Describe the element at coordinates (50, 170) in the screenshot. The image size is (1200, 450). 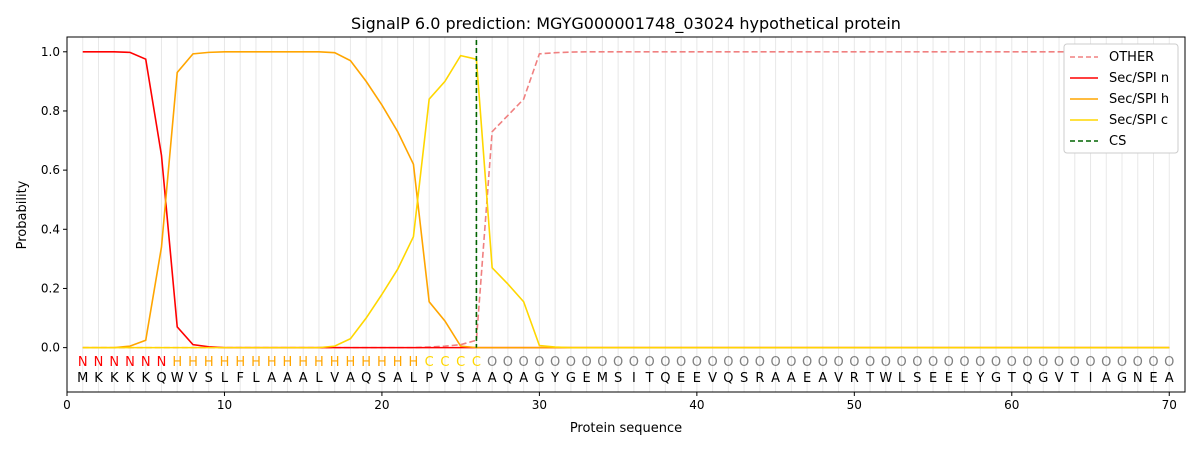
I see `y-tick-label: 0.6` at that location.